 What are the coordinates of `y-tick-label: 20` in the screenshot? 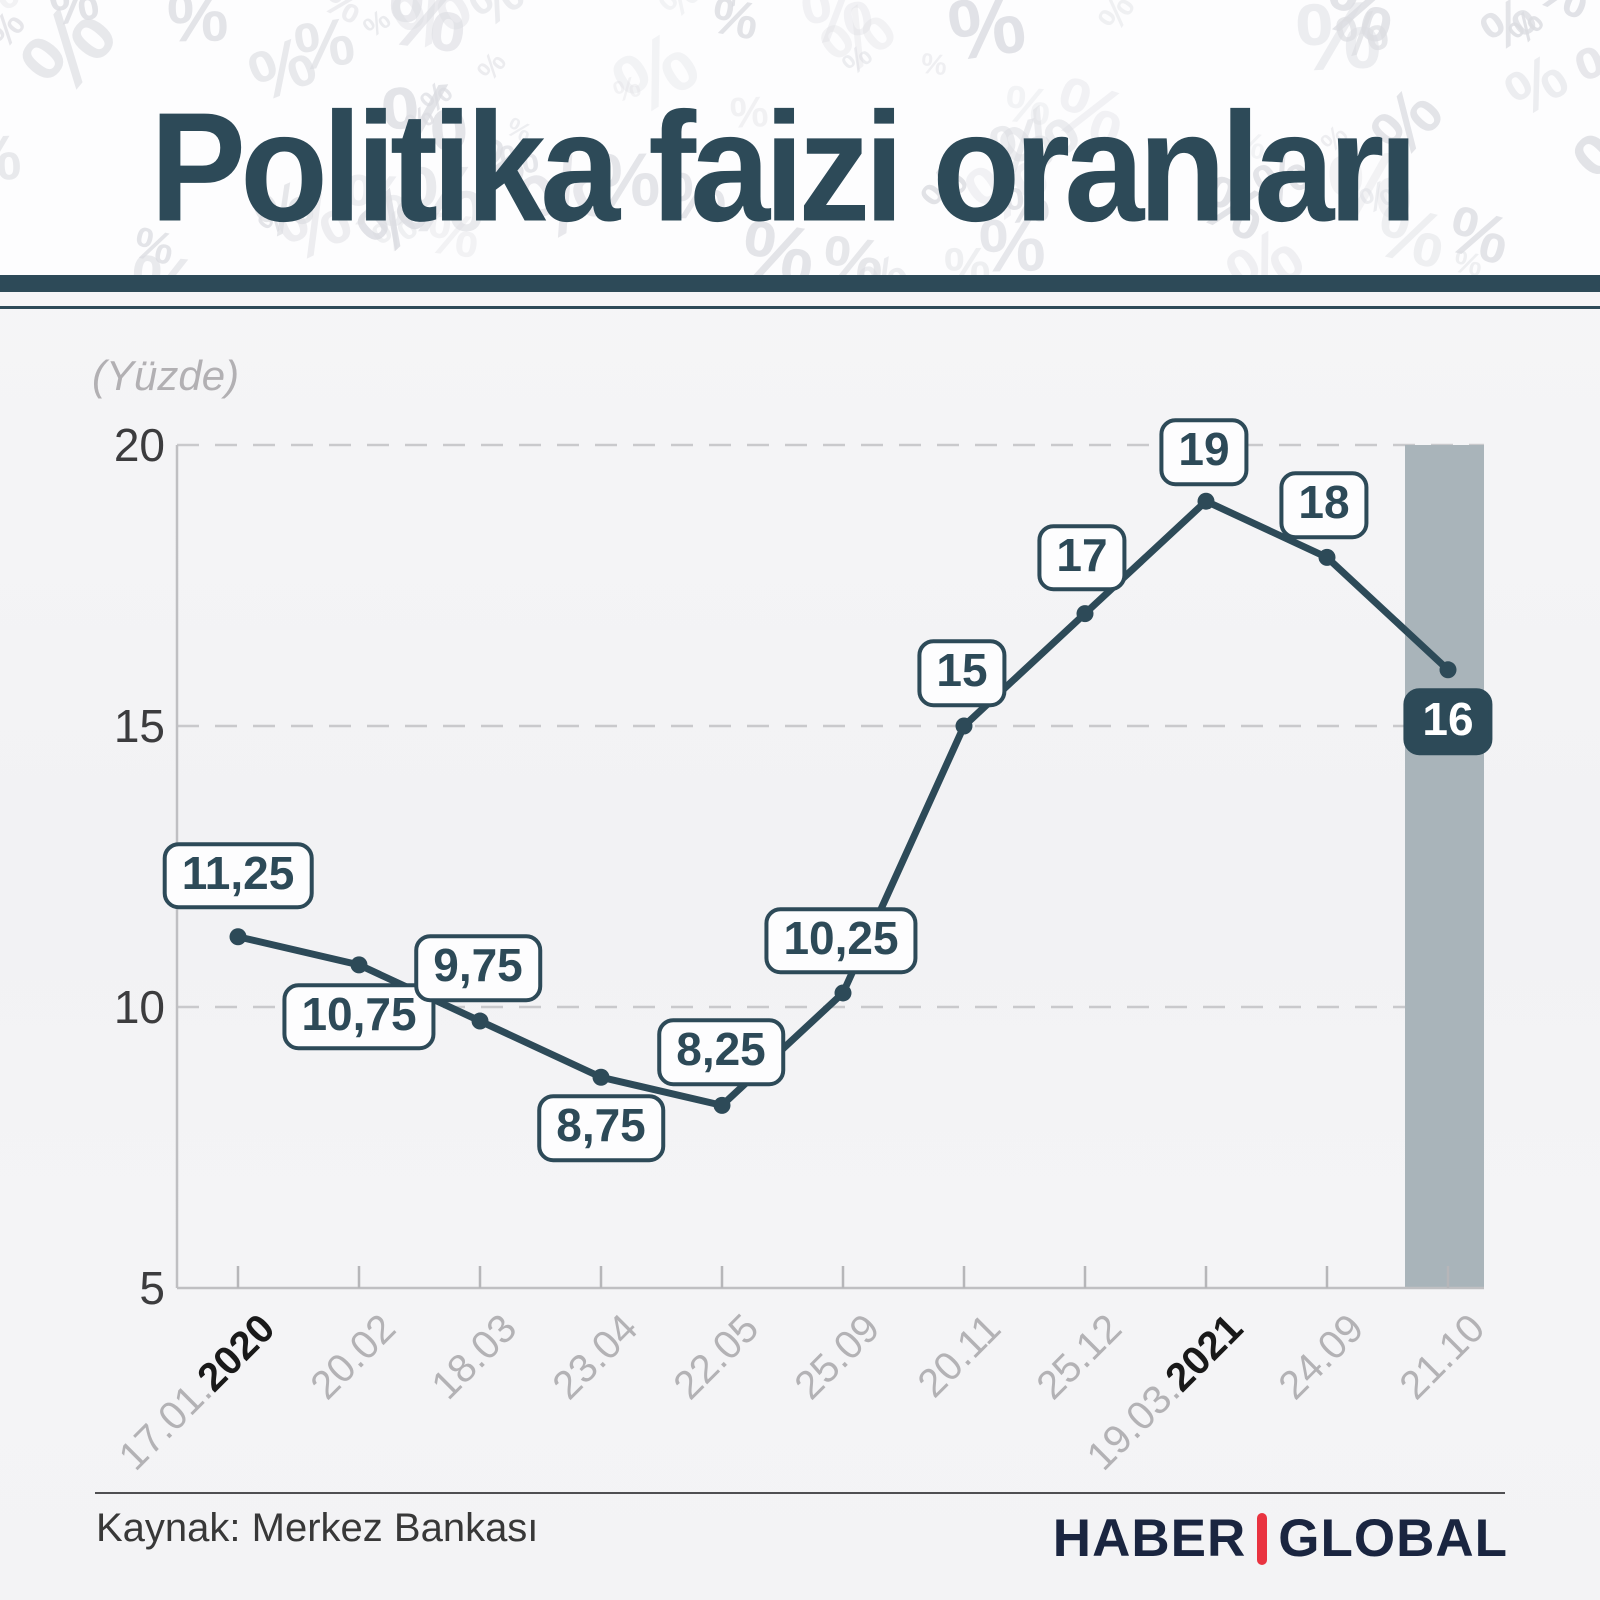 It's located at (139, 445).